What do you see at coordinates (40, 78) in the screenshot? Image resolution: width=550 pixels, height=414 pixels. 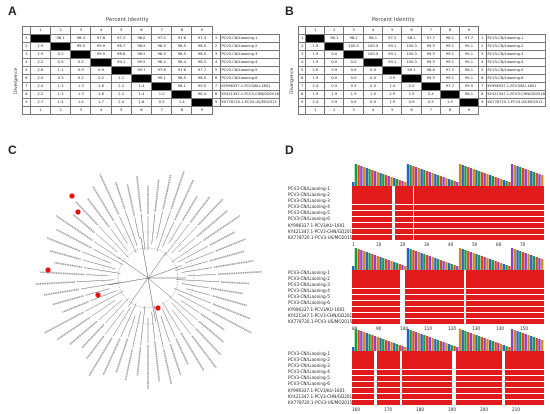 I see `identity-cell: 2.0` at bounding box center [40, 78].